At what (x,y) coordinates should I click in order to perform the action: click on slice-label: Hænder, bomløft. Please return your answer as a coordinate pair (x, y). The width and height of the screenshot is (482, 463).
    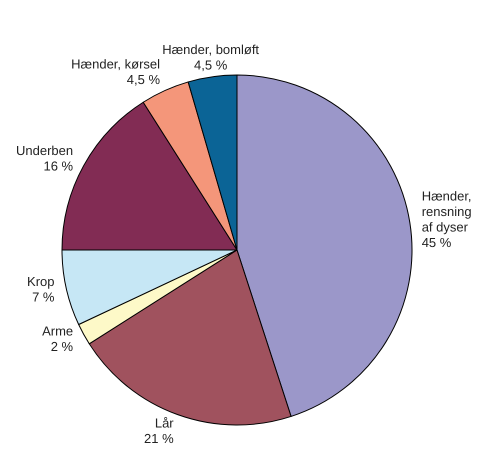
    Looking at the image, I should click on (211, 50).